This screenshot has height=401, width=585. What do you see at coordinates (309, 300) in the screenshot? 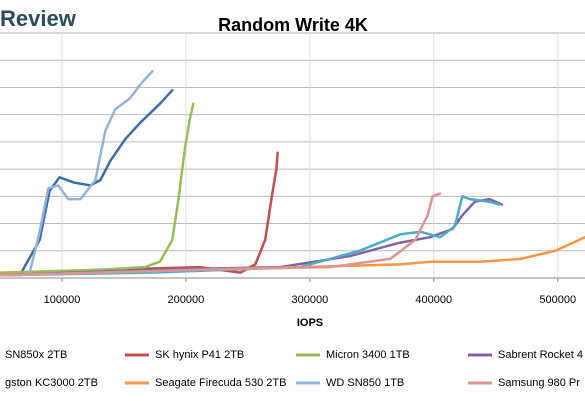
I see `x-tick-label: 300000` at bounding box center [309, 300].